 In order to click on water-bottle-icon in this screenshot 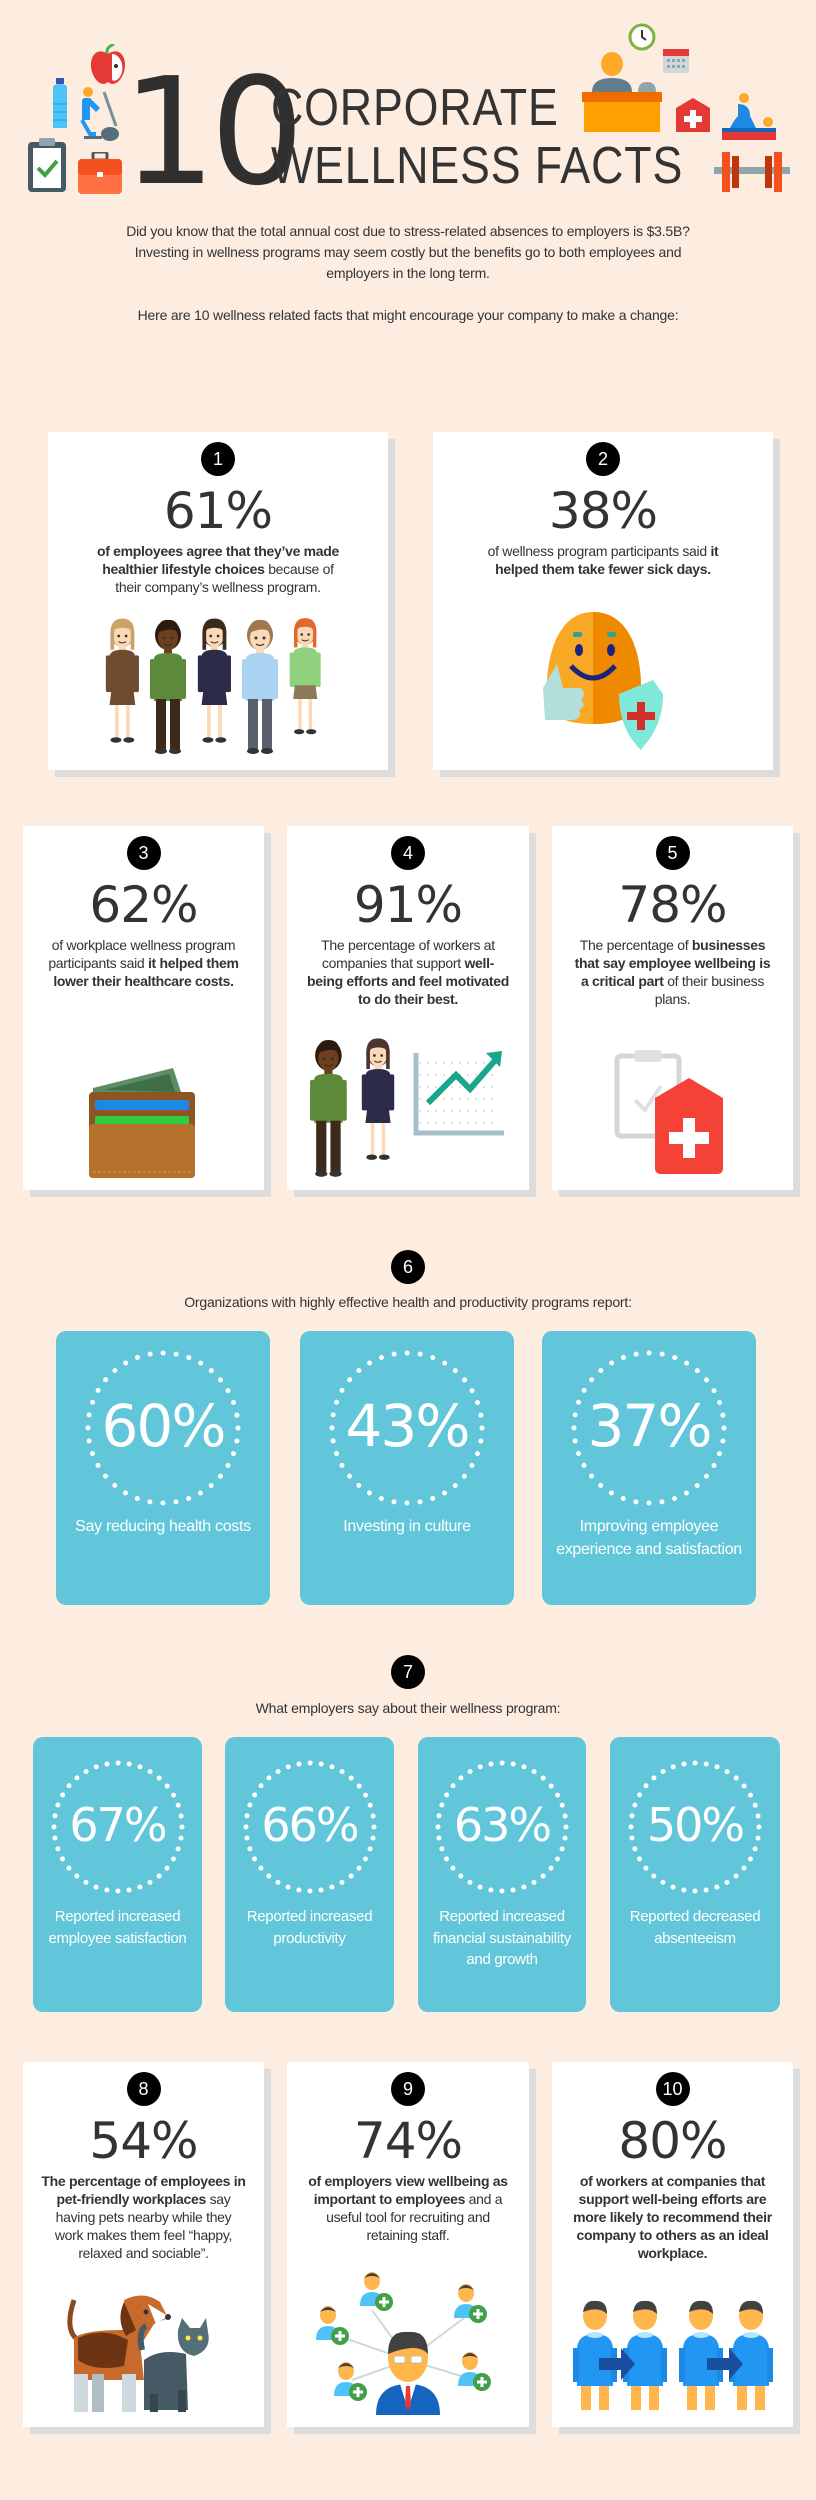, I will do `click(60, 103)`.